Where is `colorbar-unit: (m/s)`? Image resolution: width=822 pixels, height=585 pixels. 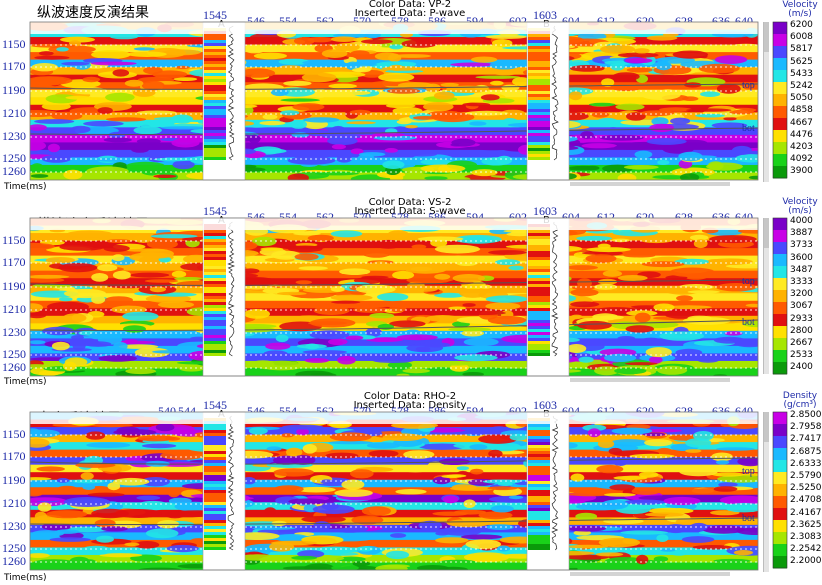
colorbar-unit: (m/s) is located at coordinates (800, 211).